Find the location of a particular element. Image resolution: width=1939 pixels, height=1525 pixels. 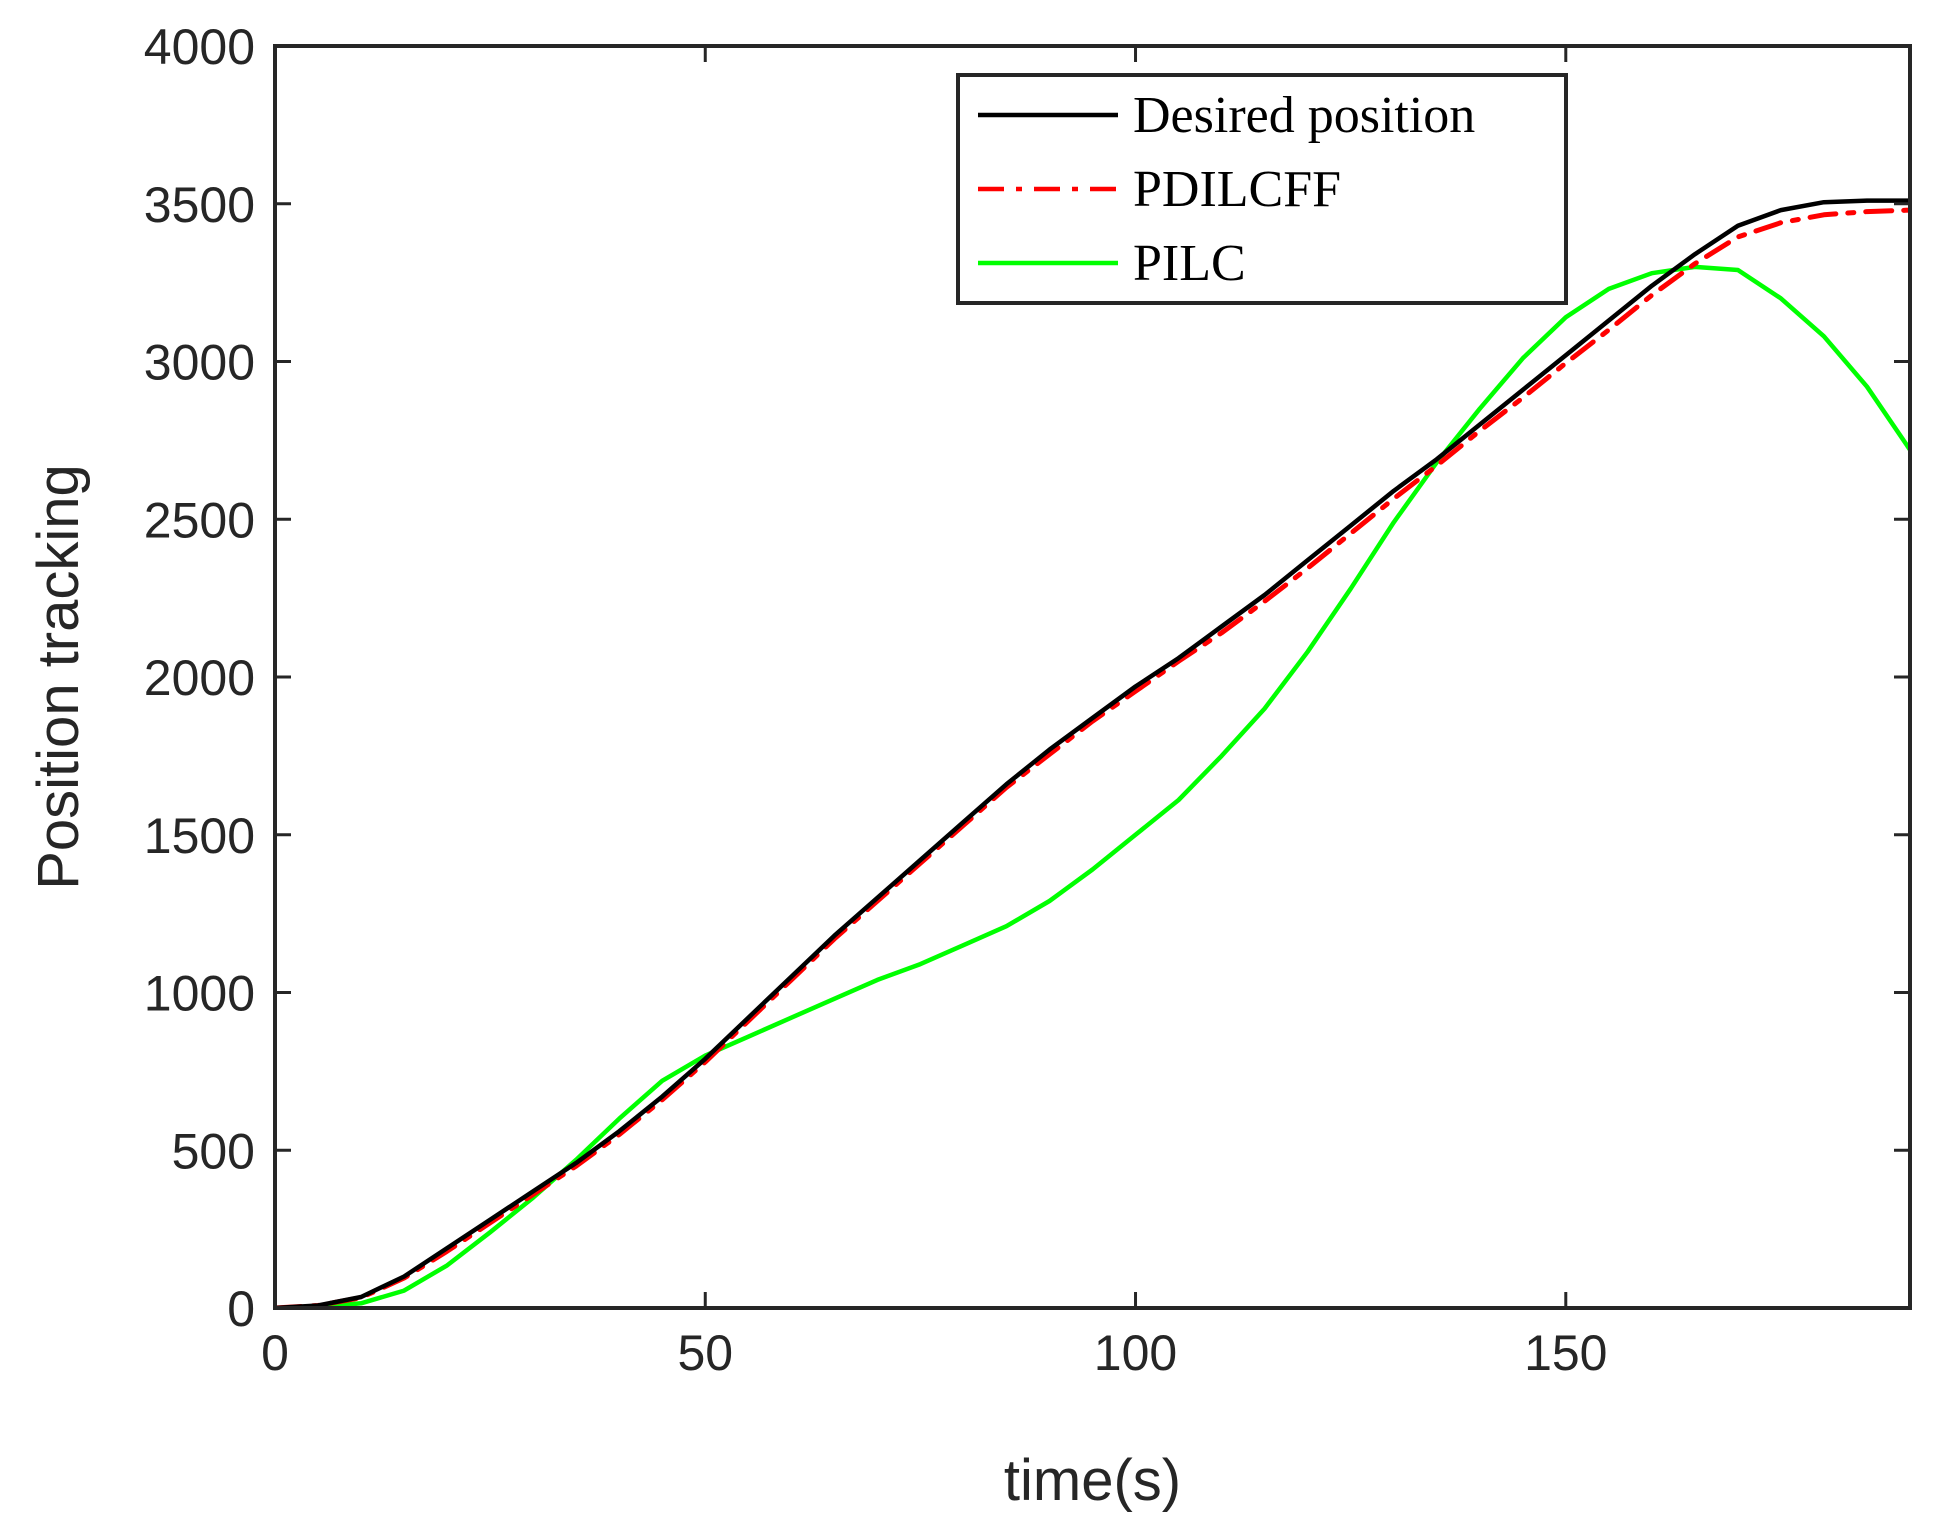

legend-label: PILC is located at coordinates (1189, 263).